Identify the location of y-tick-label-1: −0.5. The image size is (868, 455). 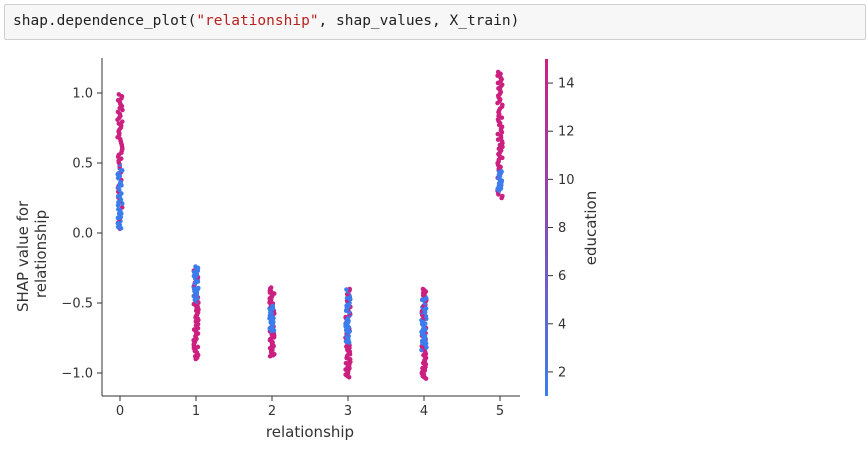
(77, 304).